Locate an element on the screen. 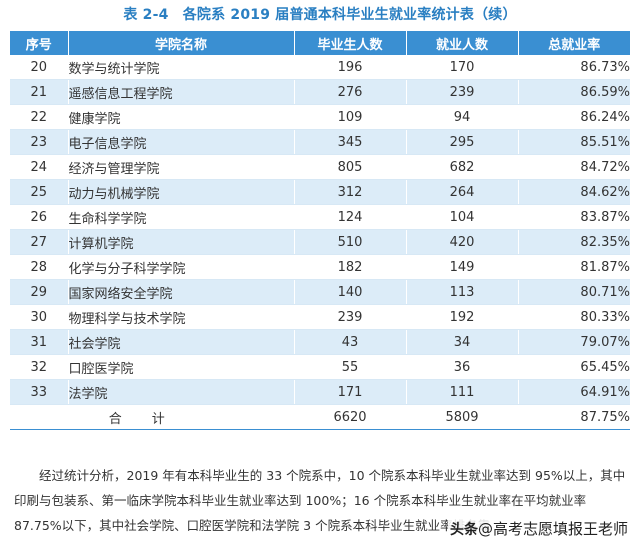 This screenshot has height=551, width=640. table-row: 29 国家网络安全学院 140 113 80.71% is located at coordinates (320, 292).